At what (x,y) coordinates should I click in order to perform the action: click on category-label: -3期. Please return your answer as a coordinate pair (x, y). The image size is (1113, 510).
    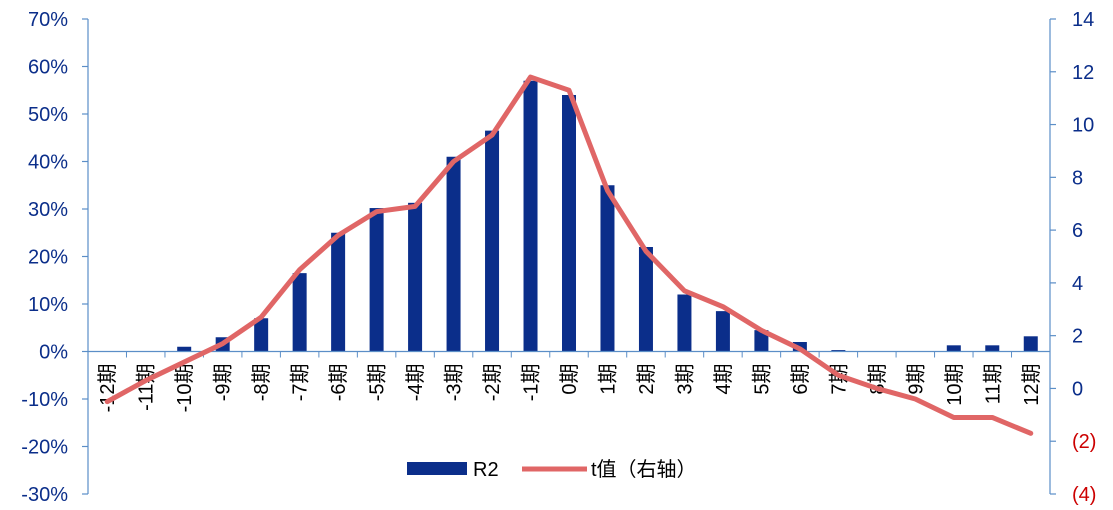
    Looking at the image, I should click on (455, 383).